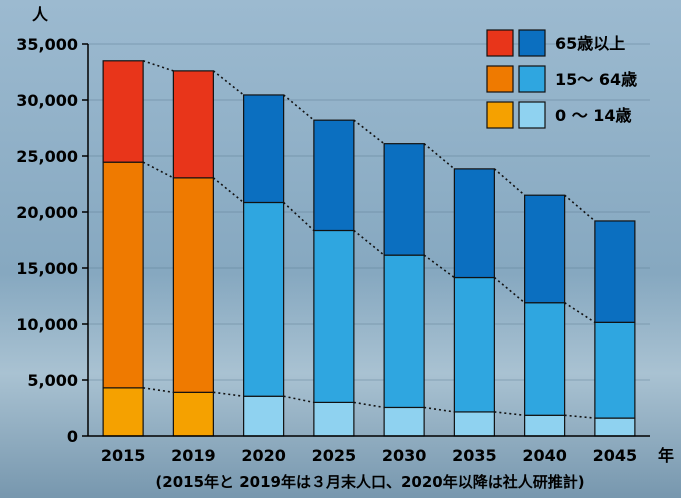 This screenshot has width=681, height=498. Describe the element at coordinates (47, 100) in the screenshot. I see `y-tick-label: 30,000` at that location.